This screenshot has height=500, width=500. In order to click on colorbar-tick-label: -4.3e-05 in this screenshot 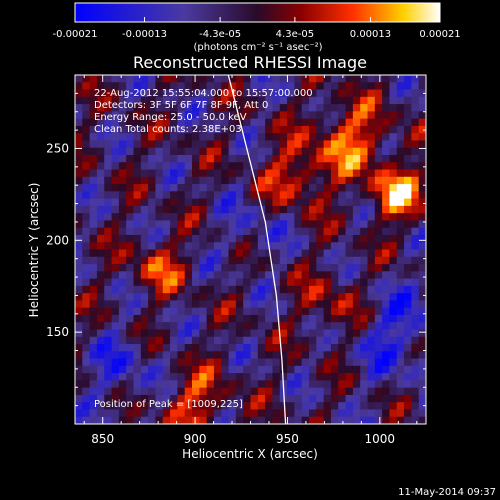, I will do `click(220, 34)`.